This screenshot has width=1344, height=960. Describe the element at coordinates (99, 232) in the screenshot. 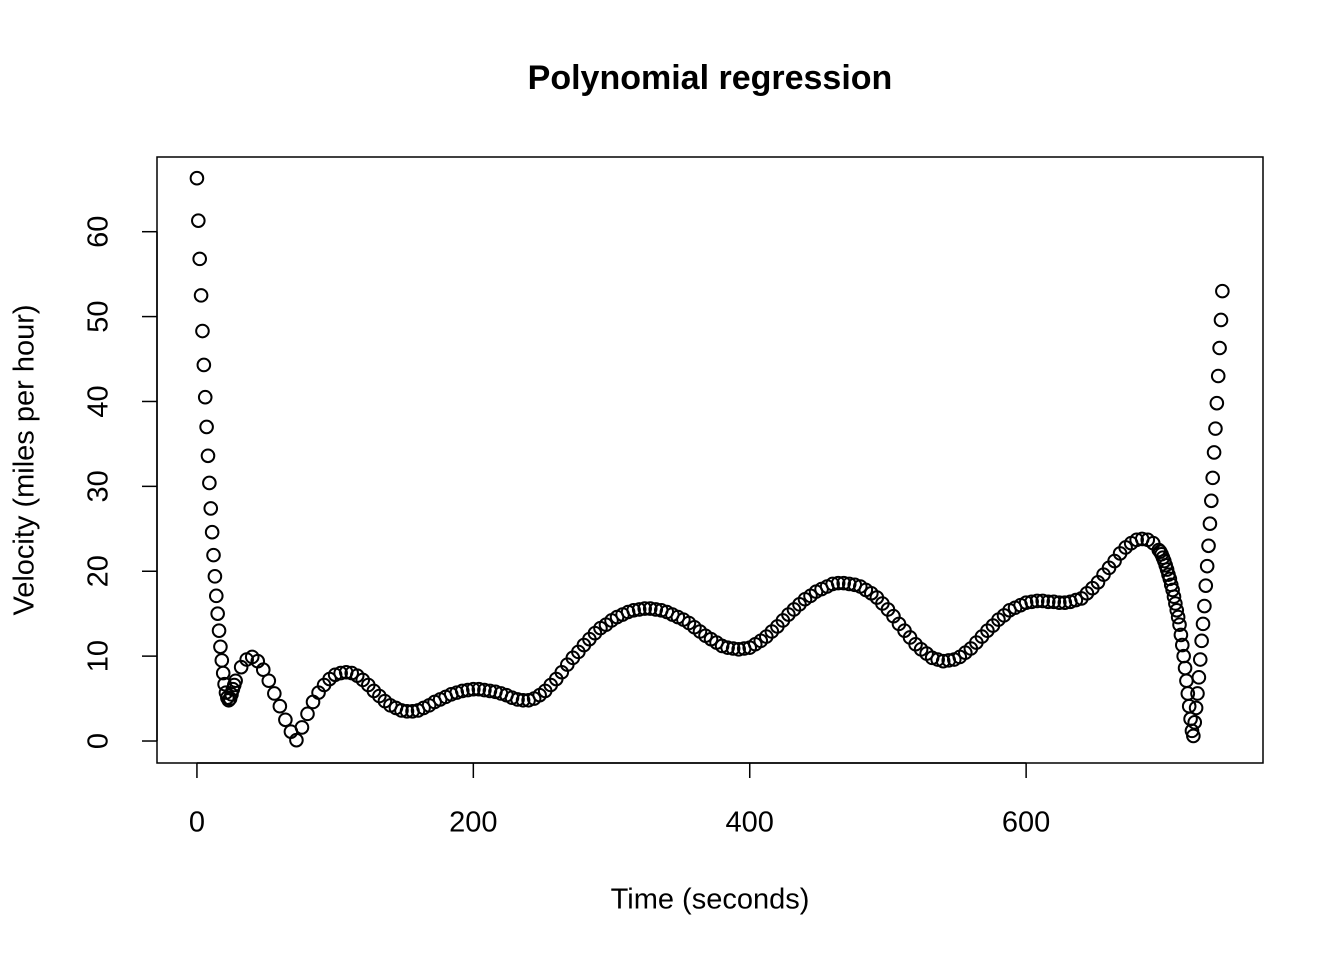

I see `y-tick-label: 60` at that location.